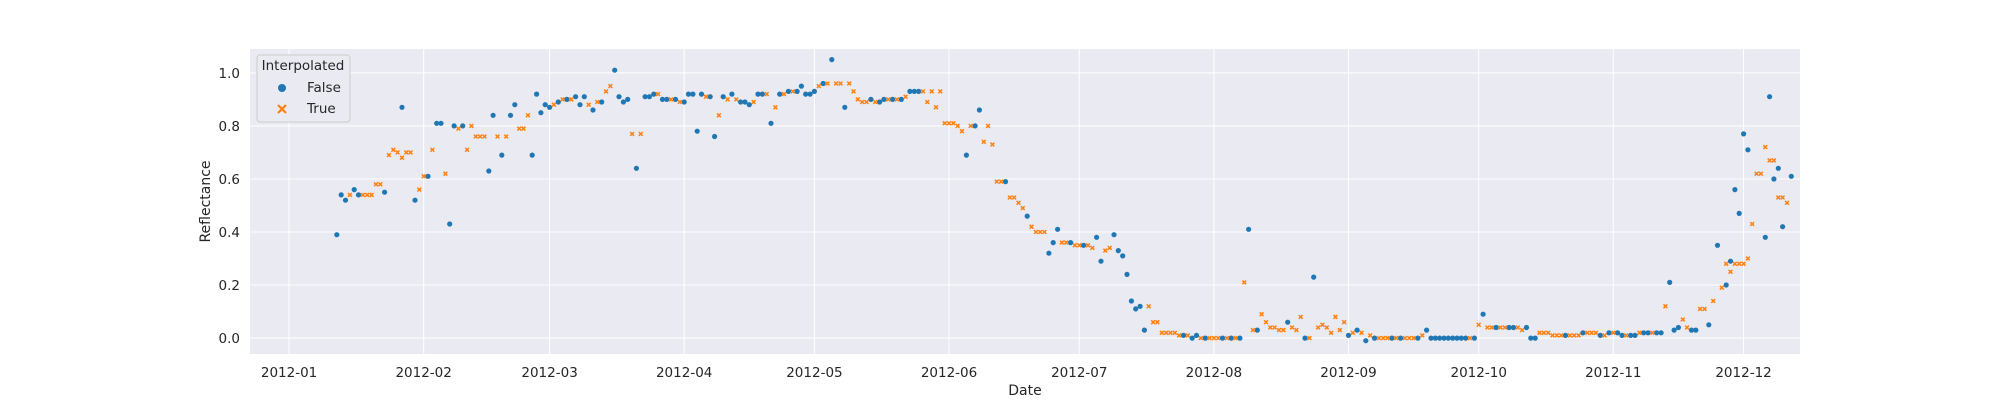  I want to click on x-tick-label: 2012-06, so click(949, 373).